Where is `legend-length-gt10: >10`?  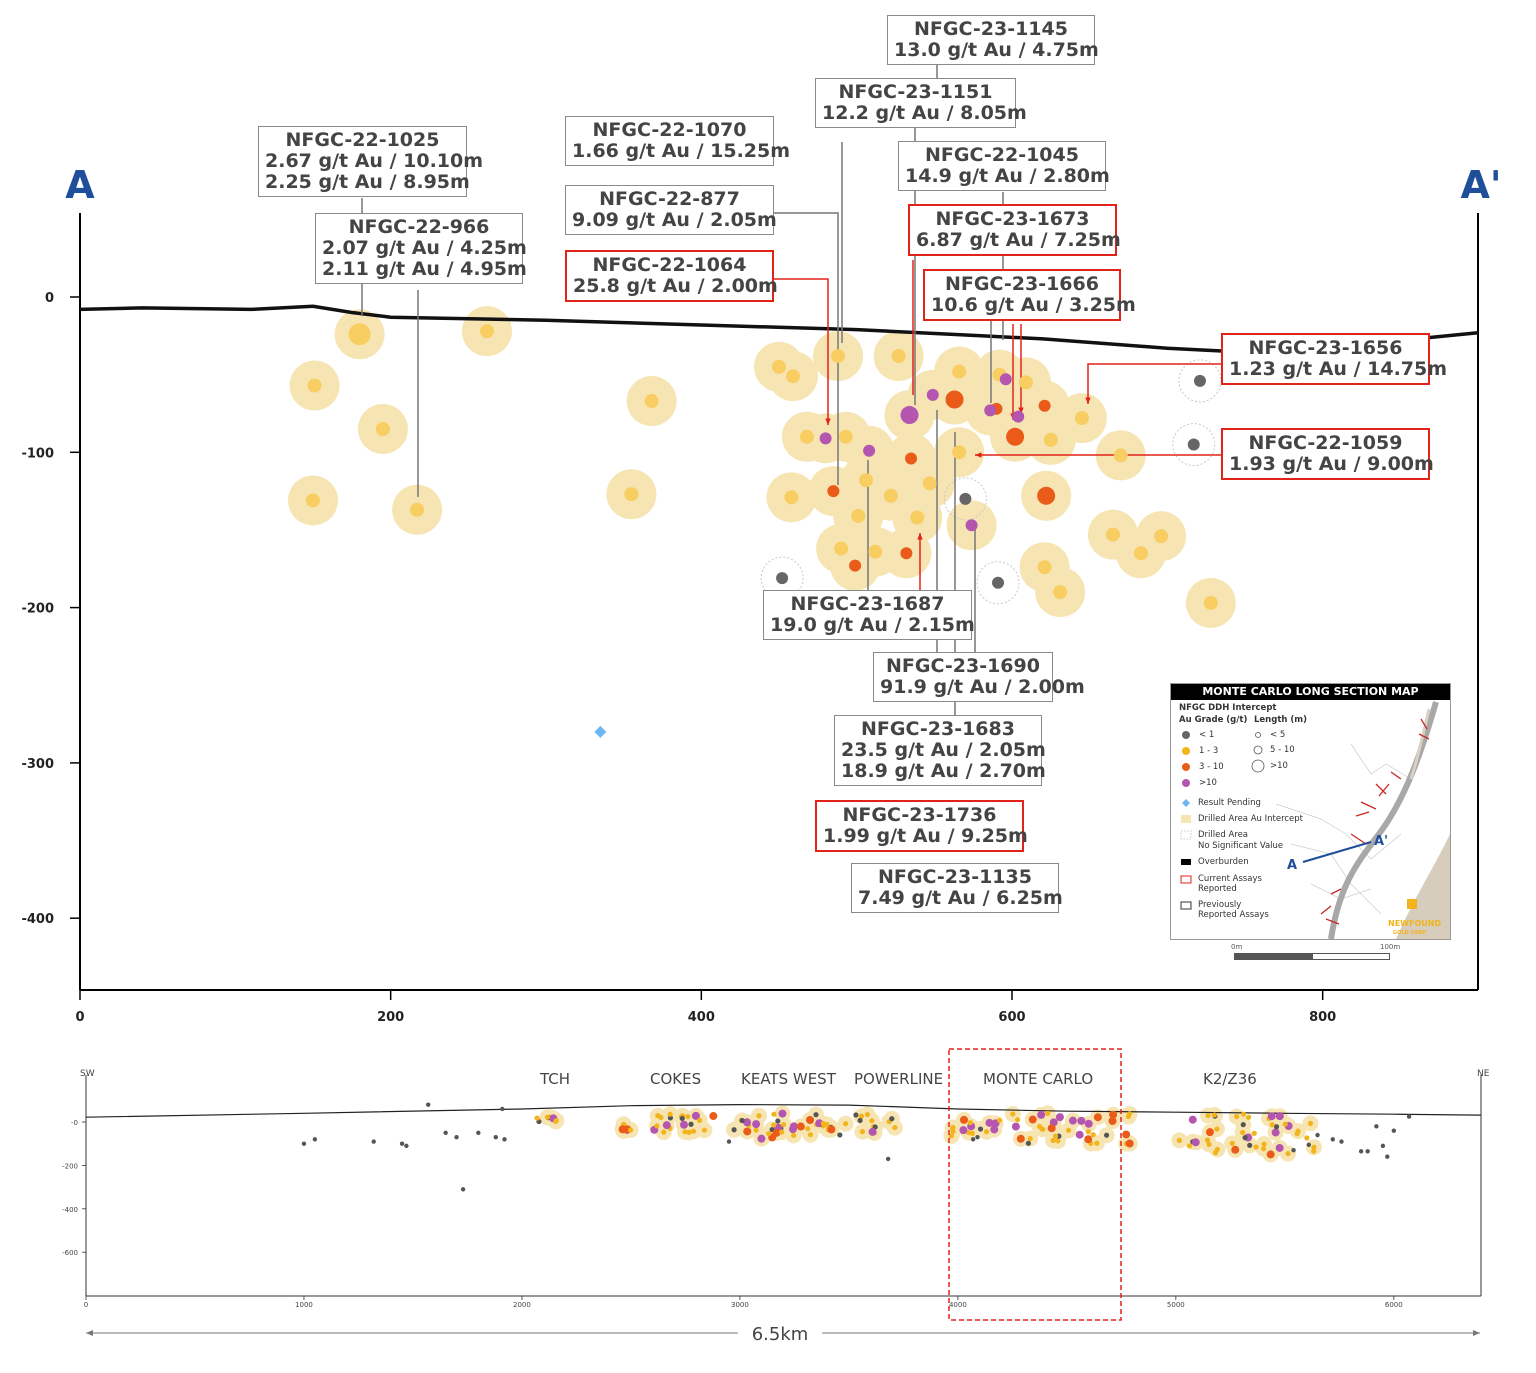 legend-length-gt10: >10 is located at coordinates (1279, 766).